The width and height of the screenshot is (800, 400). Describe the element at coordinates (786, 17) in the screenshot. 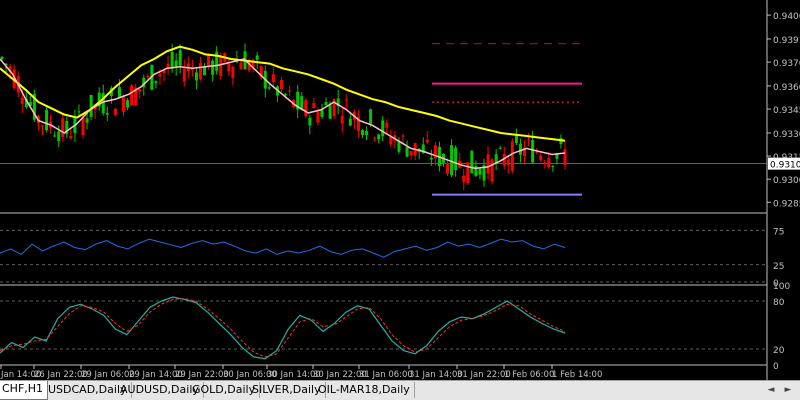

I see `price-tick-label: 0.94065` at that location.